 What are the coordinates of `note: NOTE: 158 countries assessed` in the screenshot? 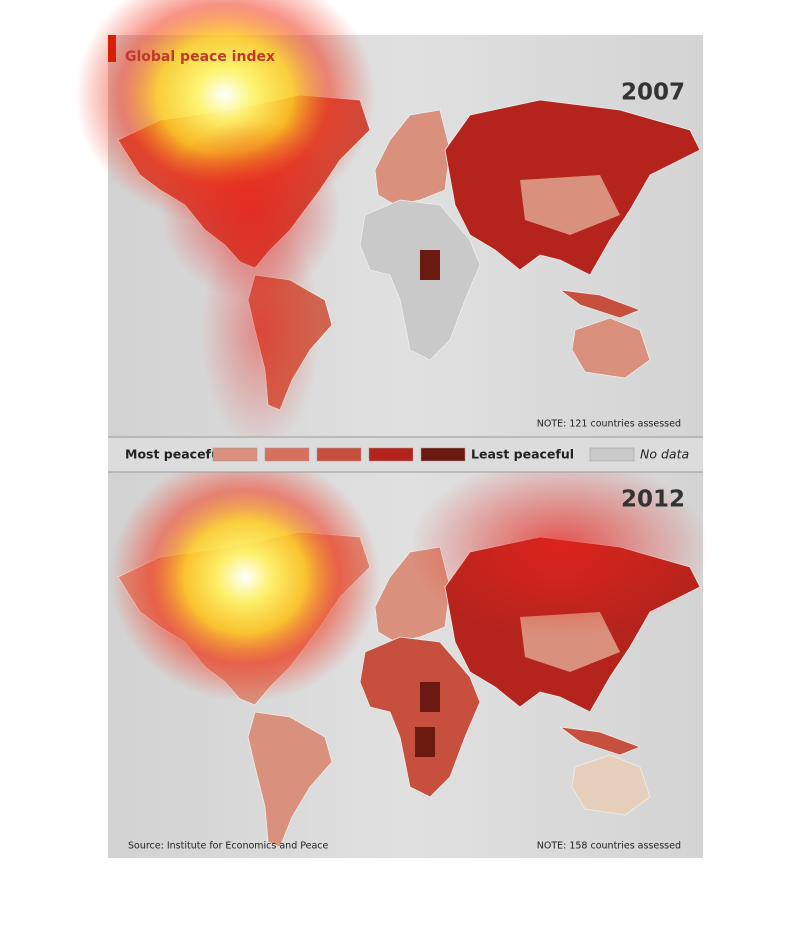 It's located at (609, 846).